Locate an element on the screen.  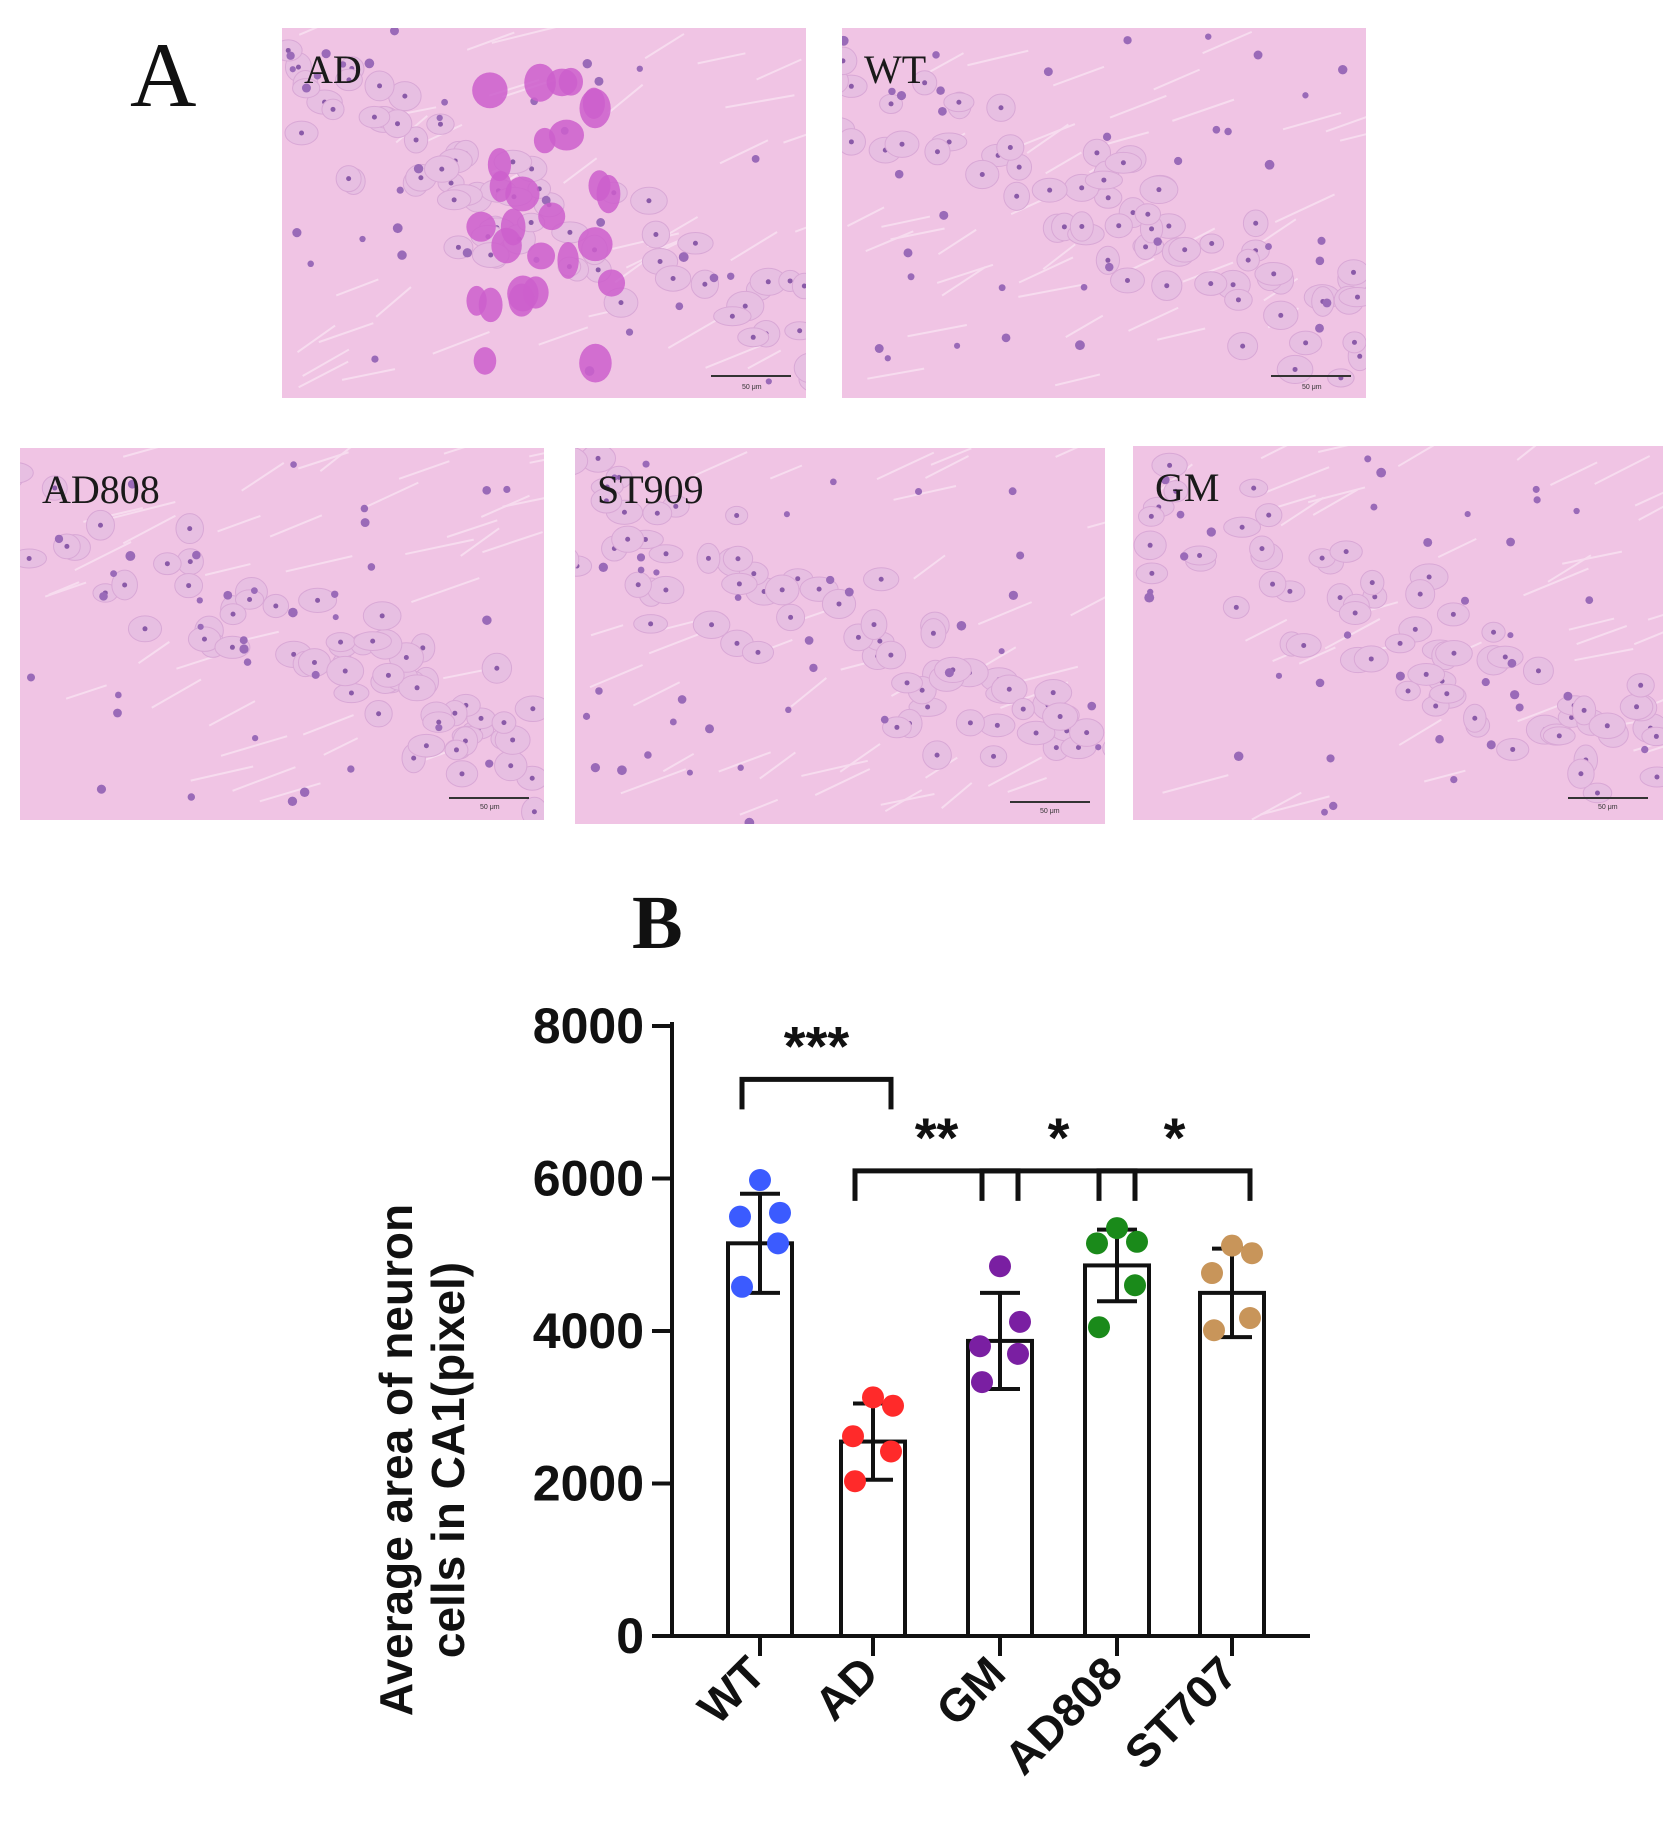
y-tick-label: 6000 is located at coordinates (588, 1179).